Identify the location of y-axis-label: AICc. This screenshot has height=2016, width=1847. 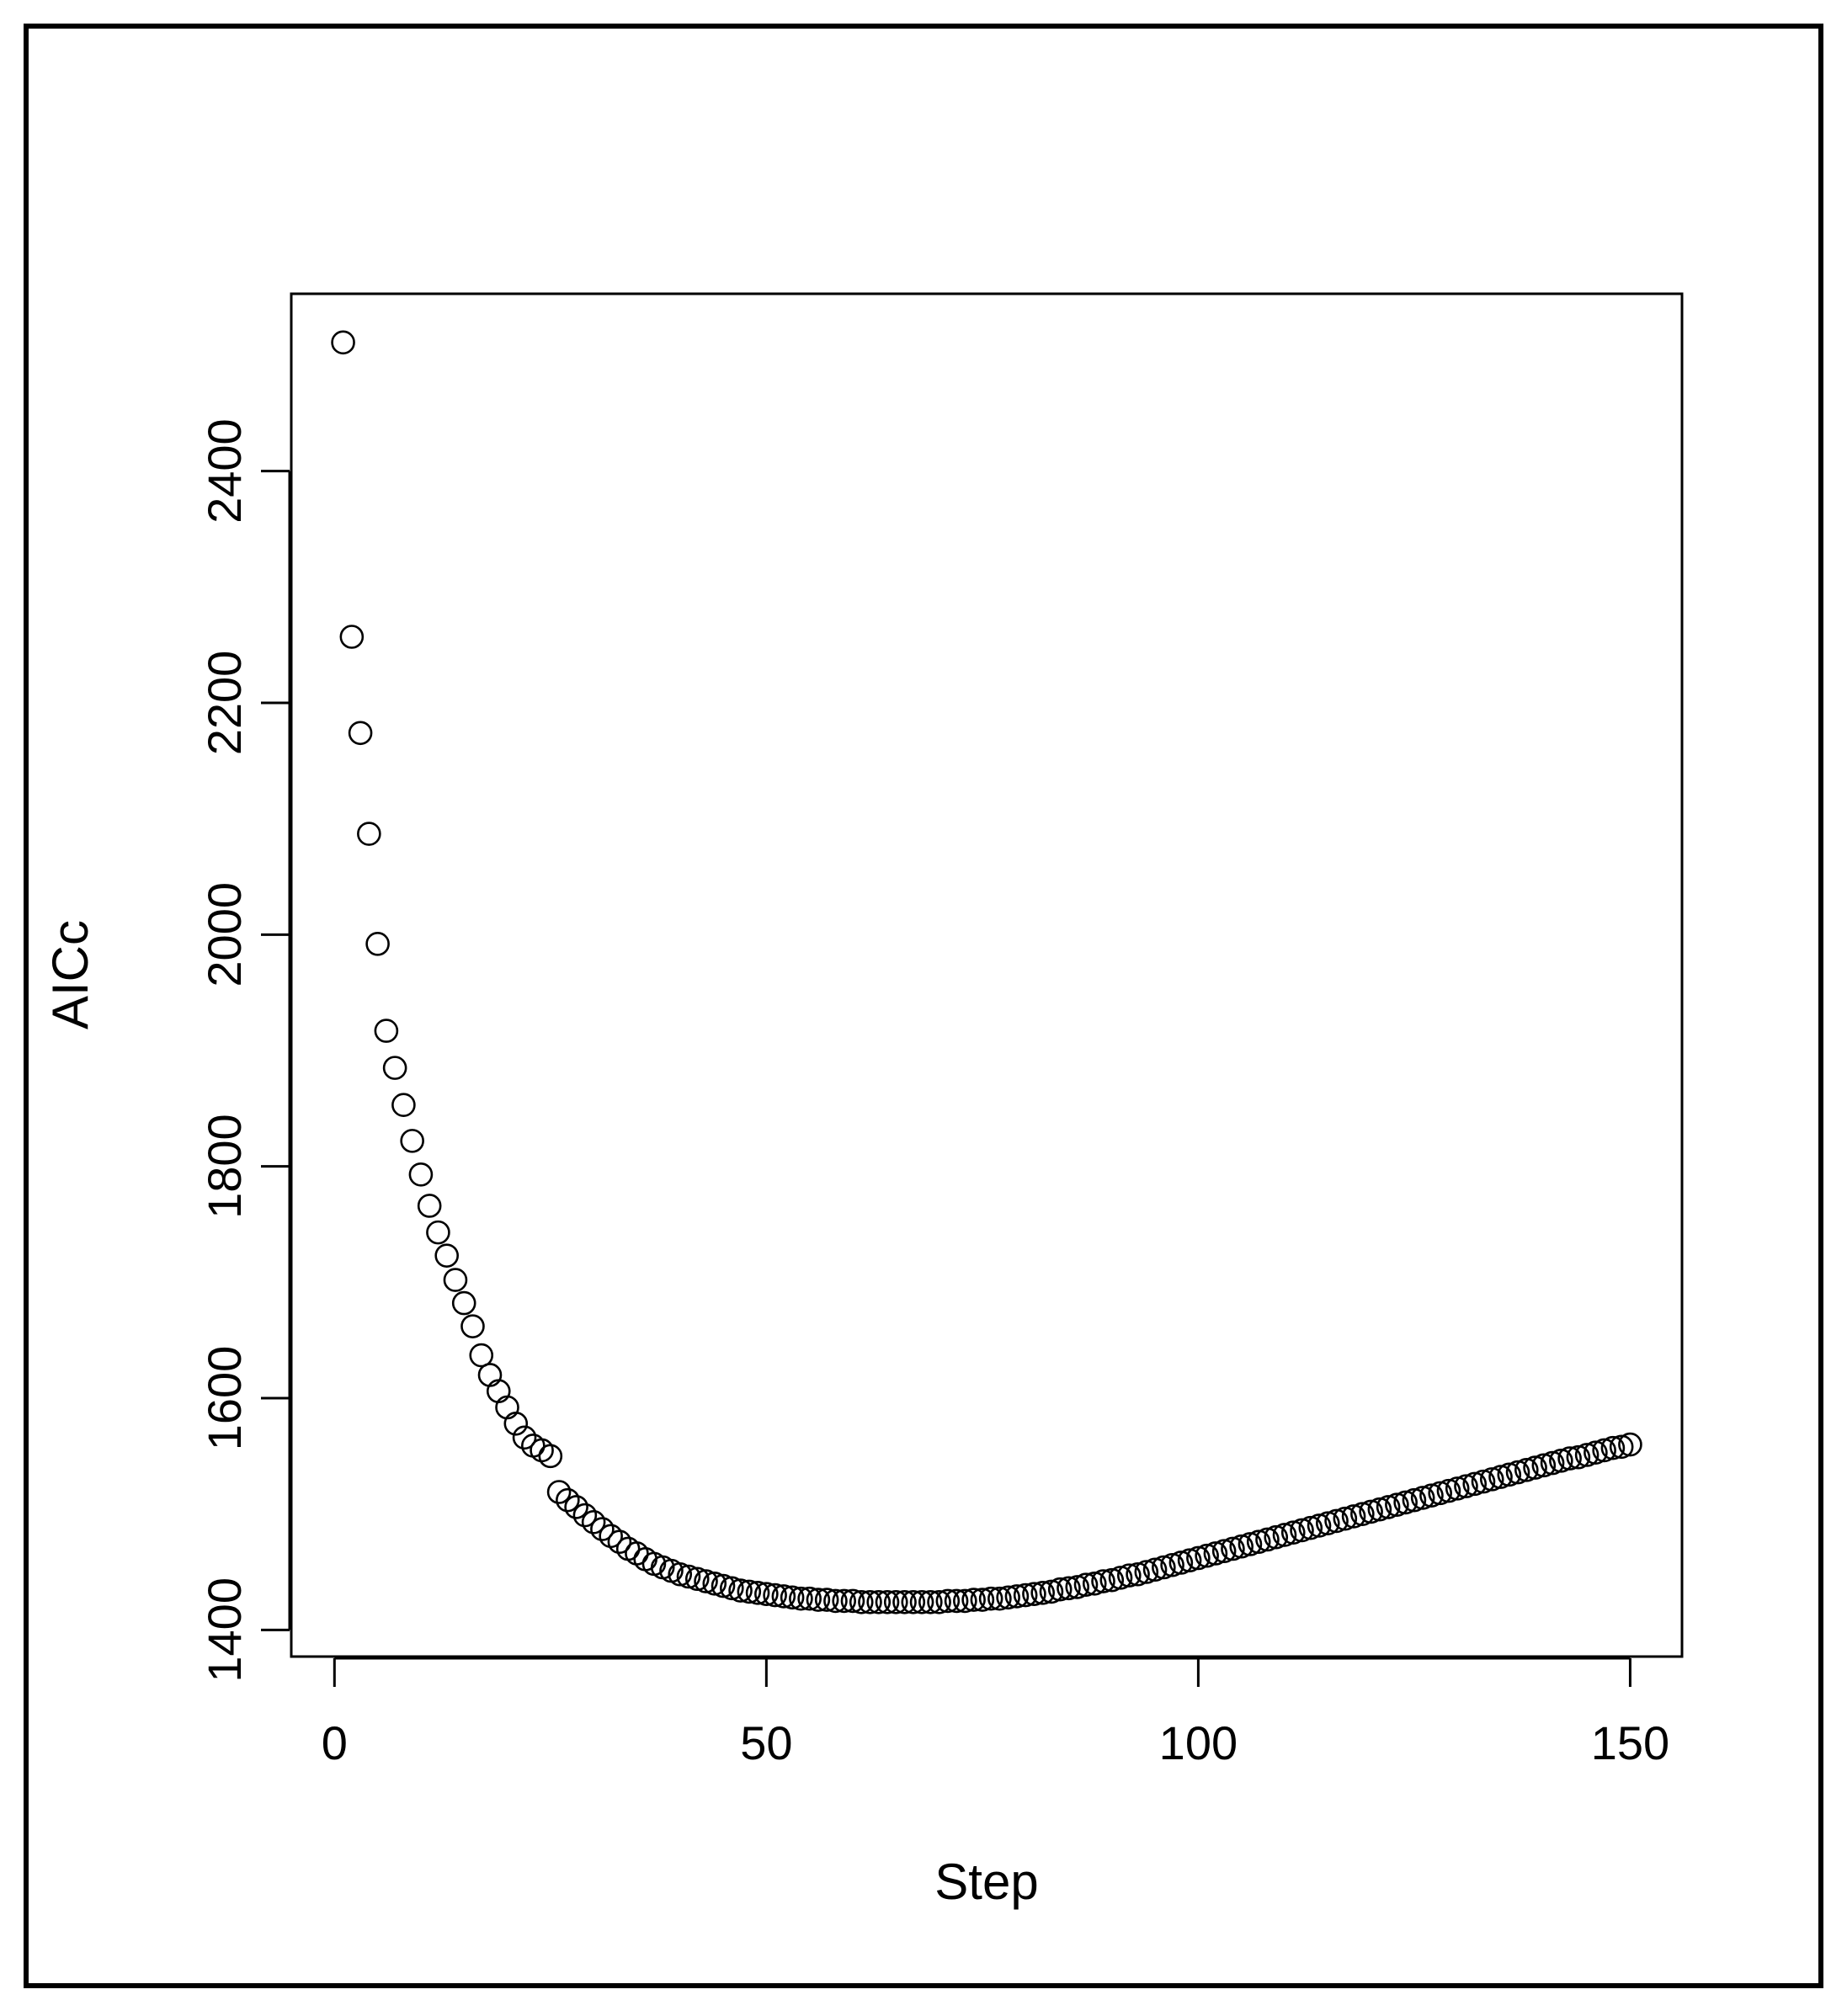
(70, 975).